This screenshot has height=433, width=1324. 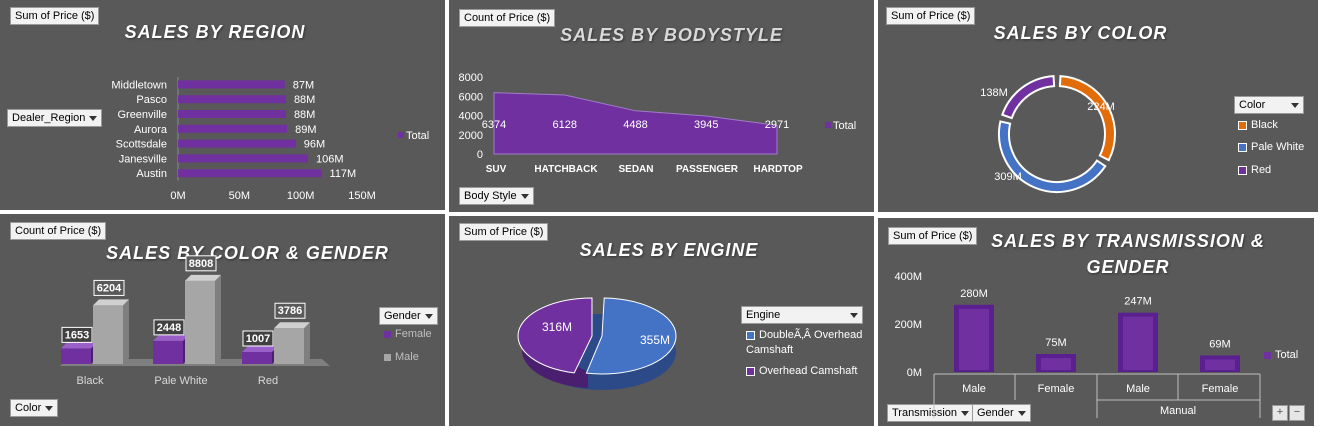 What do you see at coordinates (635, 123) in the screenshot?
I see `area-series` at bounding box center [635, 123].